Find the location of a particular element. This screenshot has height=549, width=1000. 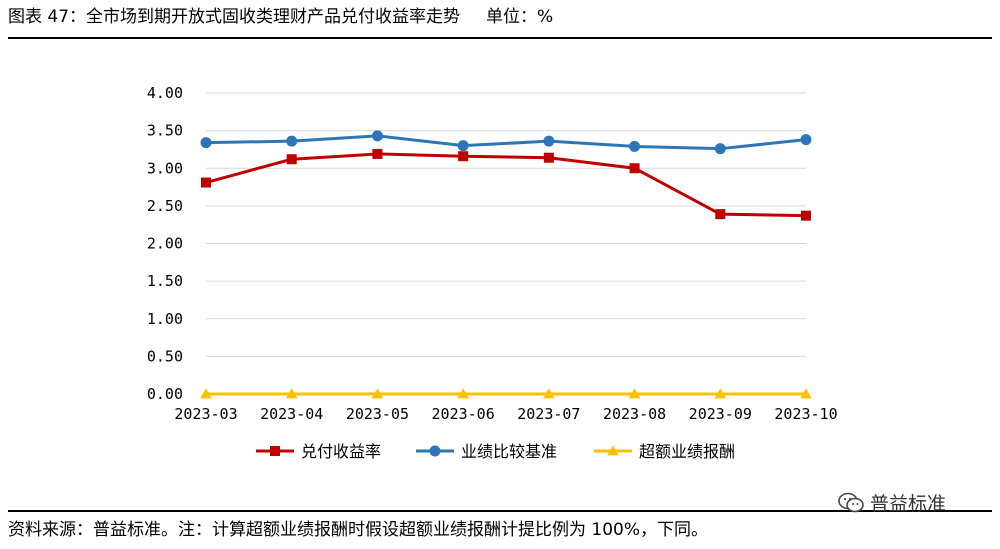

chart-header: 图表 47：全市场到期开放式固收类理财产品兑付收益率走势 单位：% is located at coordinates (500, 17).